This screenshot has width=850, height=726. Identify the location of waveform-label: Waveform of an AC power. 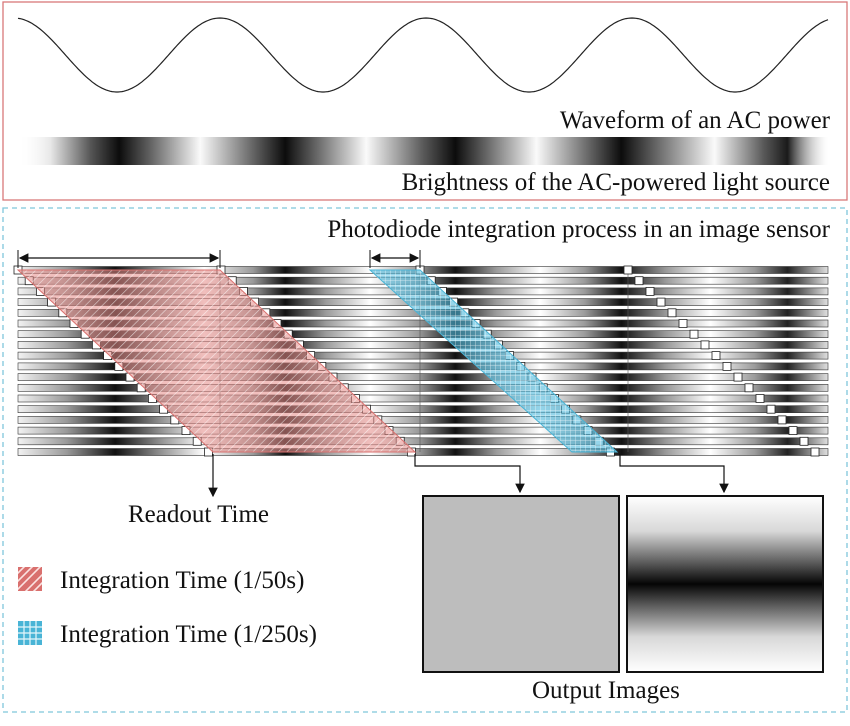
(694, 120).